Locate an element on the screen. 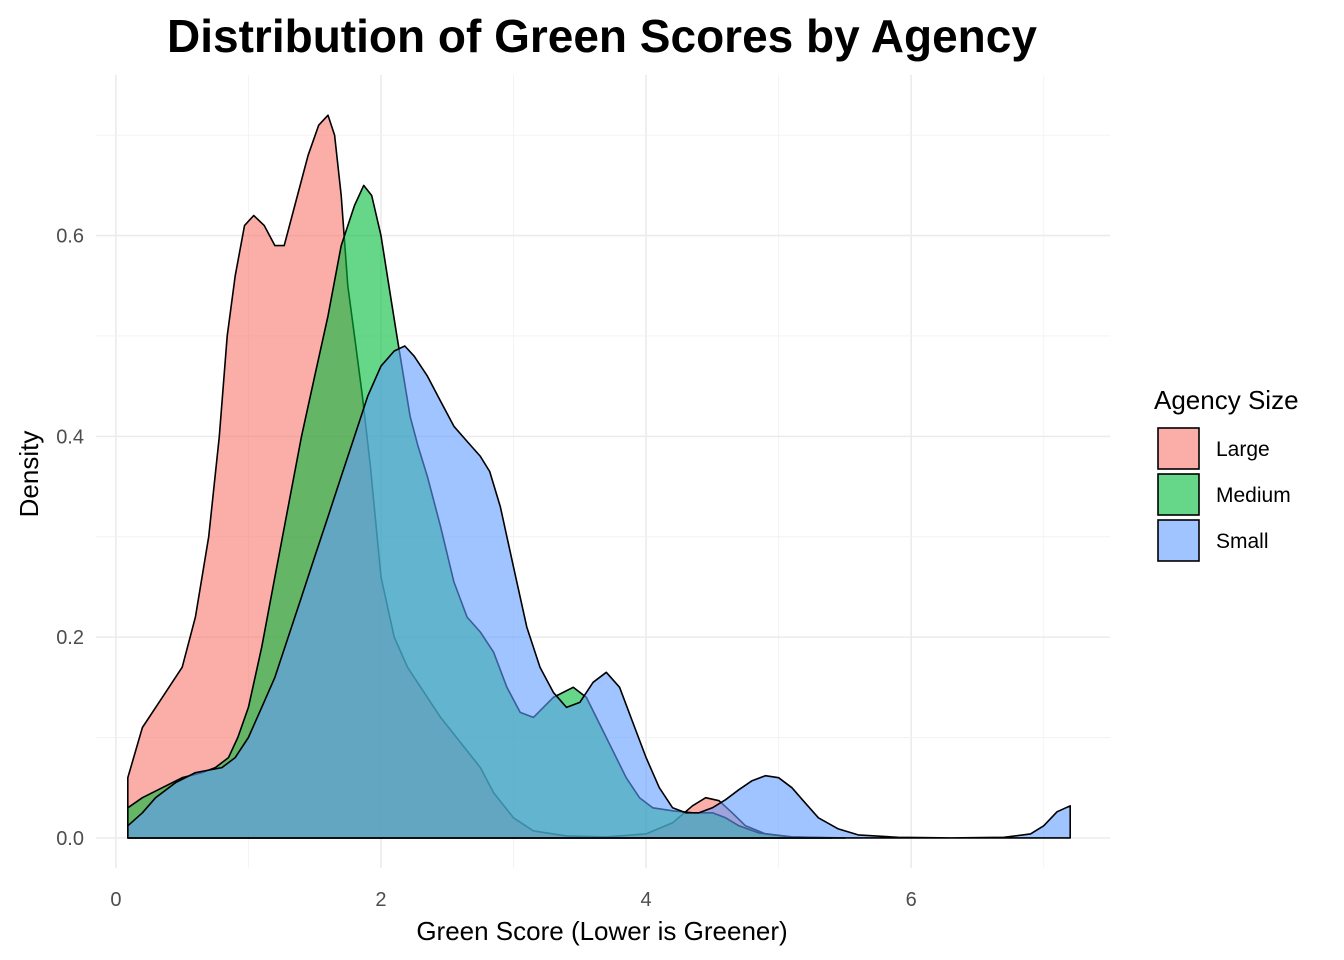  legend-key-medium is located at coordinates (1178, 494).